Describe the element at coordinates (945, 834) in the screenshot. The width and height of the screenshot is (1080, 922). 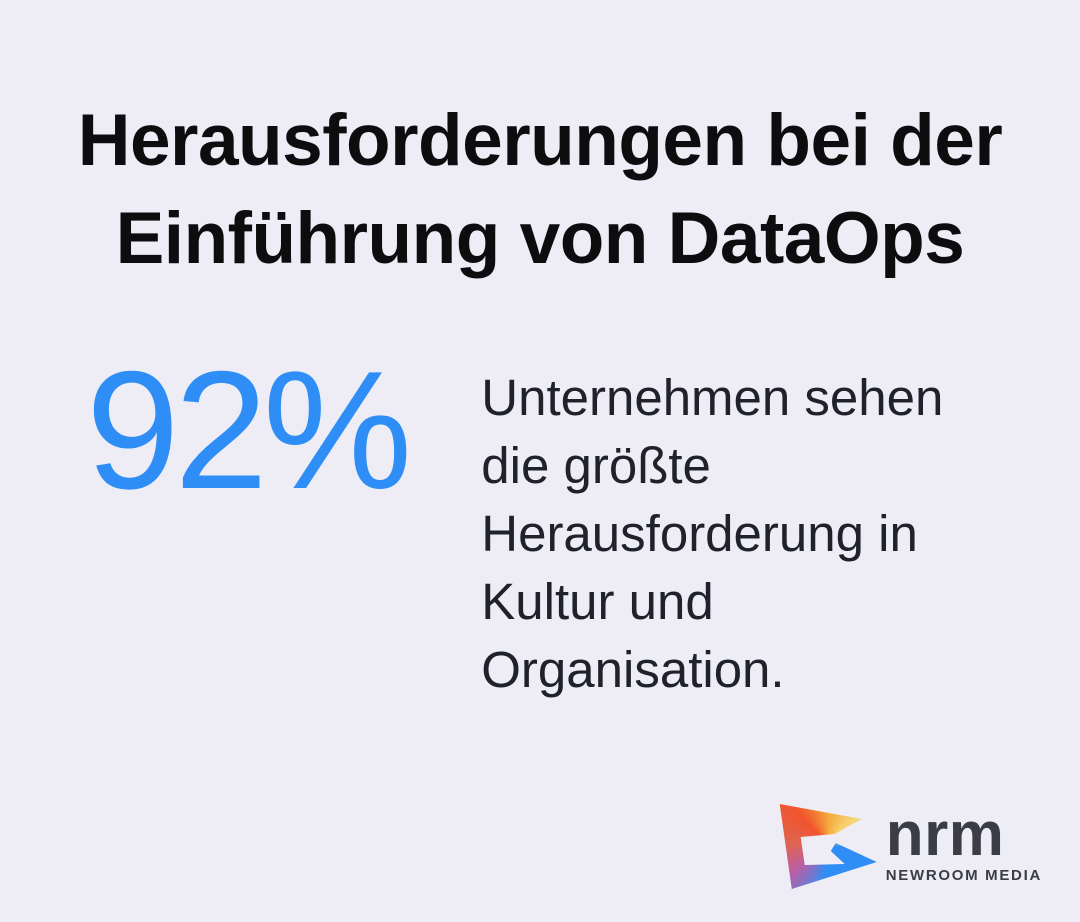
I see `logo-wordmark: nrm` at that location.